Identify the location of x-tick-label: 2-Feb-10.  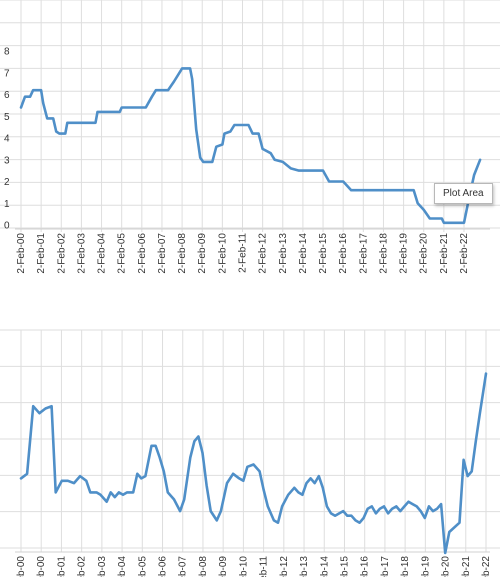
(243, 566).